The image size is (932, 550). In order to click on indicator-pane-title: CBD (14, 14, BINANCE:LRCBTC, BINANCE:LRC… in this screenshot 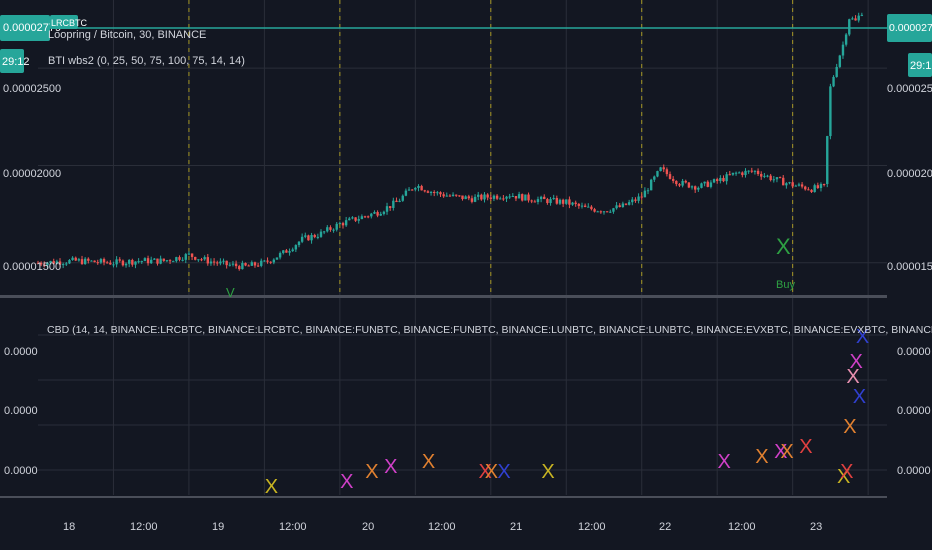, I will do `click(489, 330)`.